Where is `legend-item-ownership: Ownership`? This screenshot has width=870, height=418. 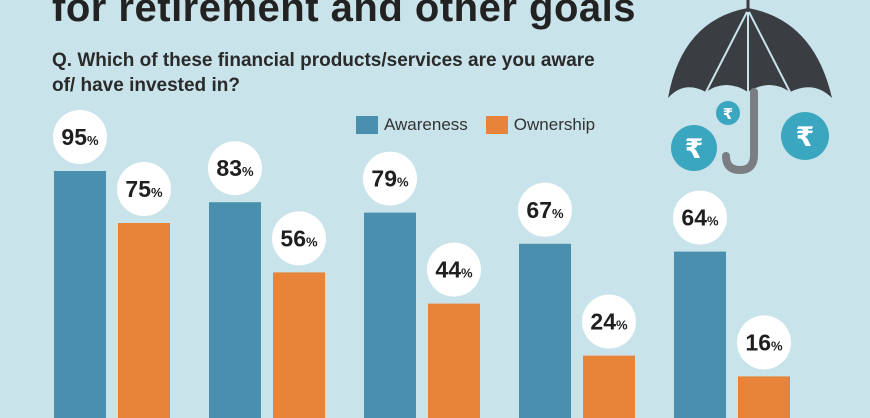
legend-item-ownership: Ownership is located at coordinates (540, 125).